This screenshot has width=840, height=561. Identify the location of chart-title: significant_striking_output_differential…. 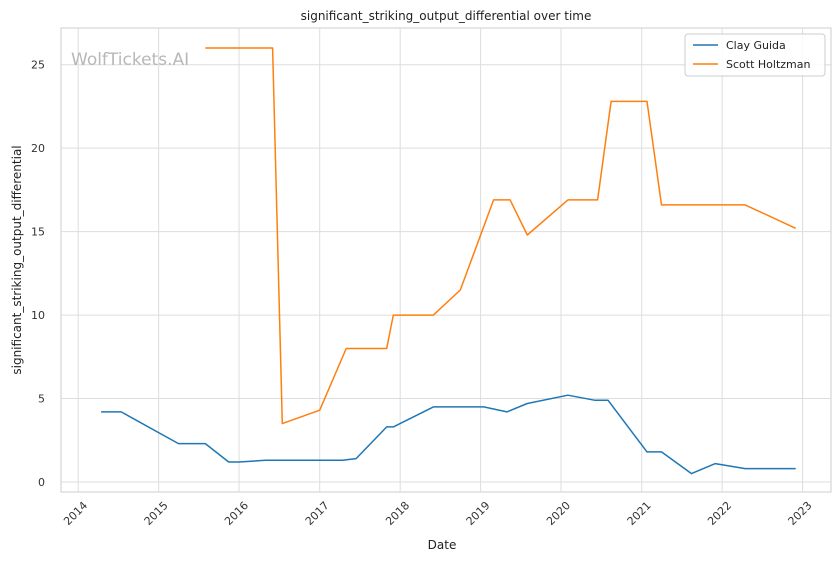
(446, 16).